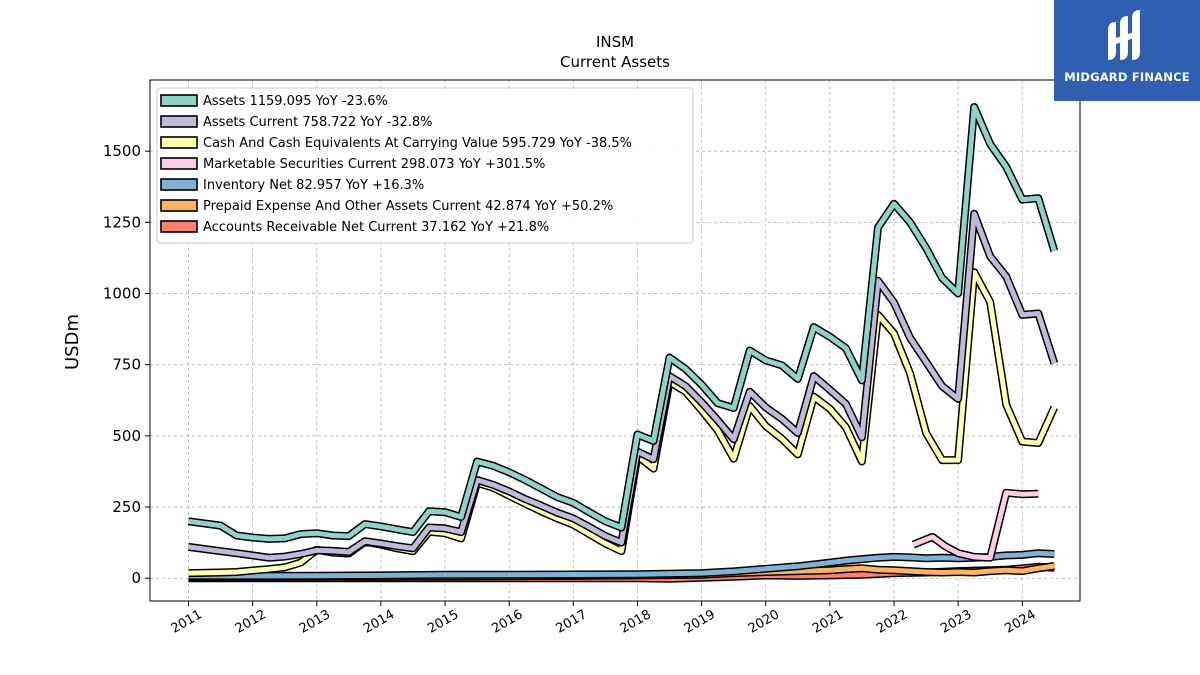  I want to click on x-tick-label: 2015, so click(443, 622).